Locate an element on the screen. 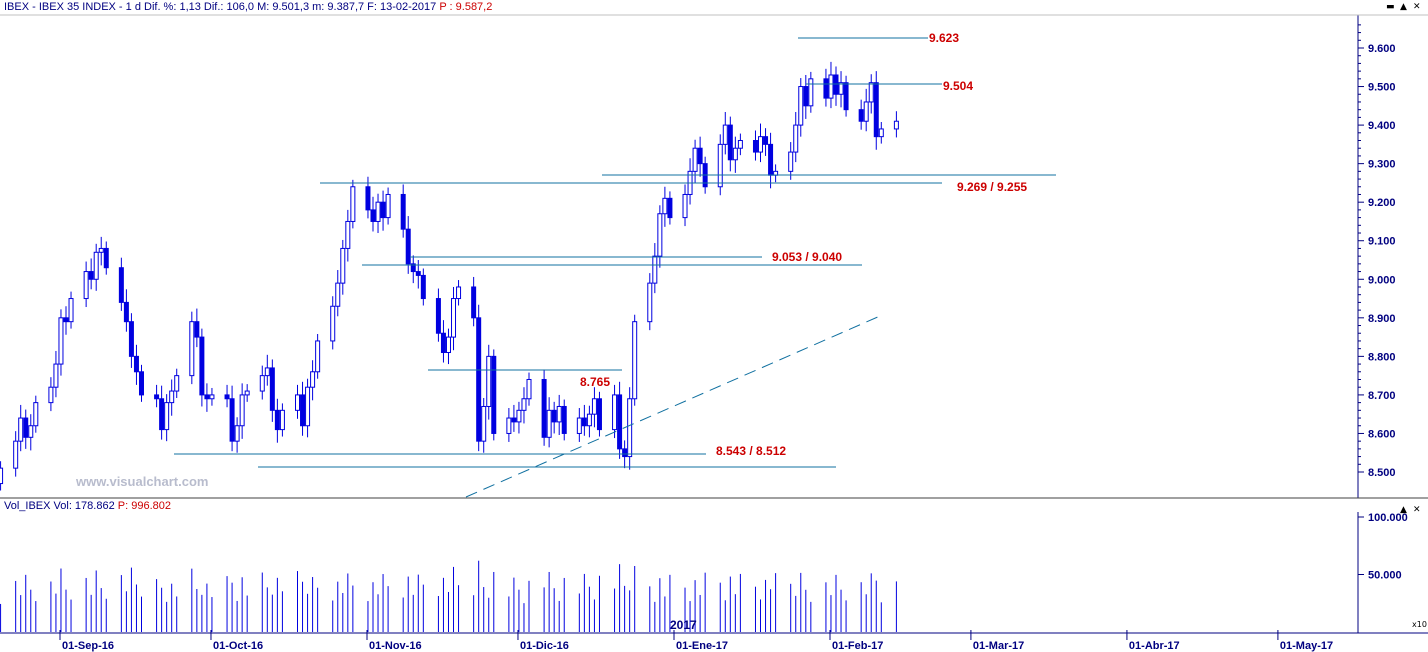 The image size is (1428, 652). price-tick-label: 8.500 is located at coordinates (1382, 473).